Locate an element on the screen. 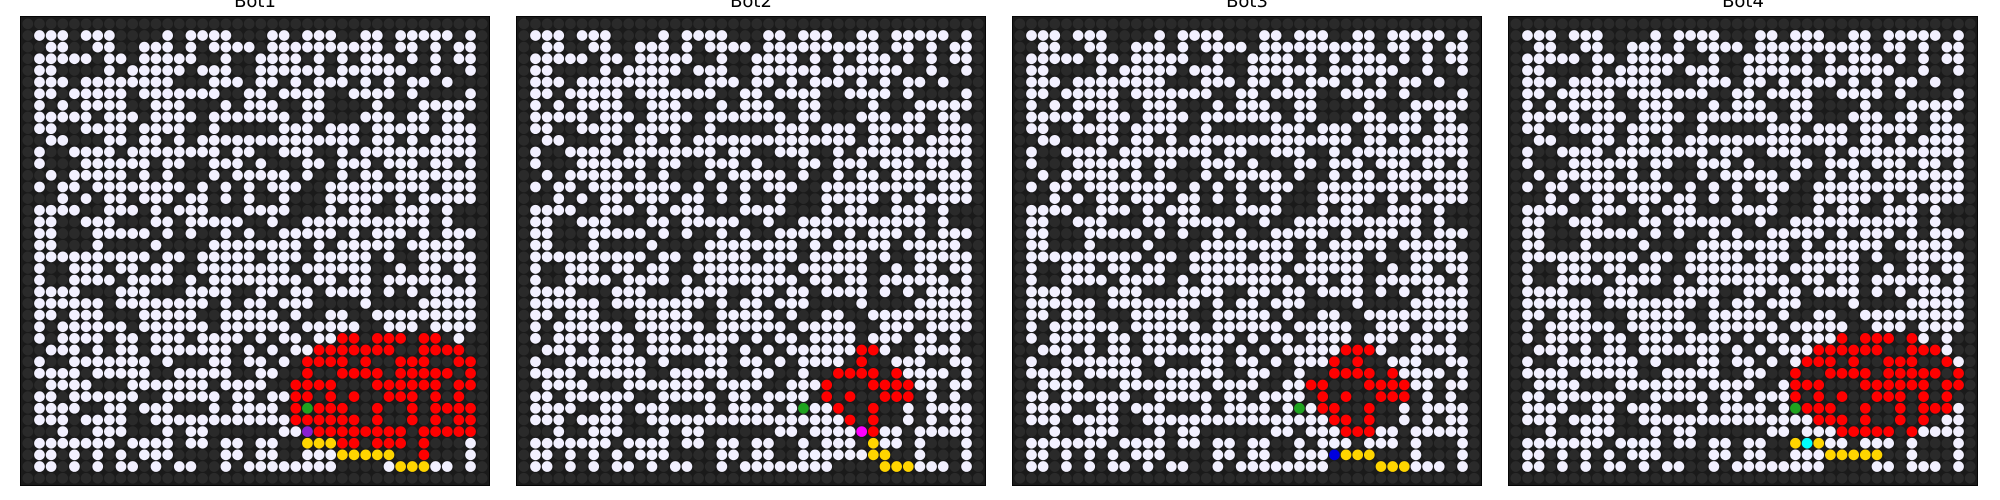 Image resolution: width=2000 pixels, height=500 pixels. button-cell is located at coordinates (803, 408).